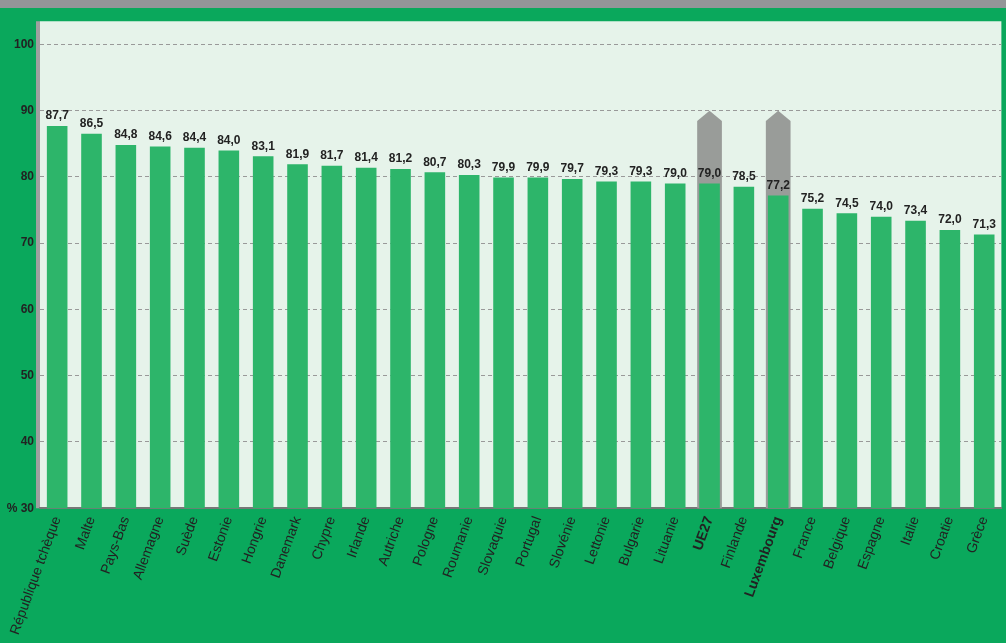  Describe the element at coordinates (27, 308) in the screenshot. I see `y-tick-label: 60` at that location.